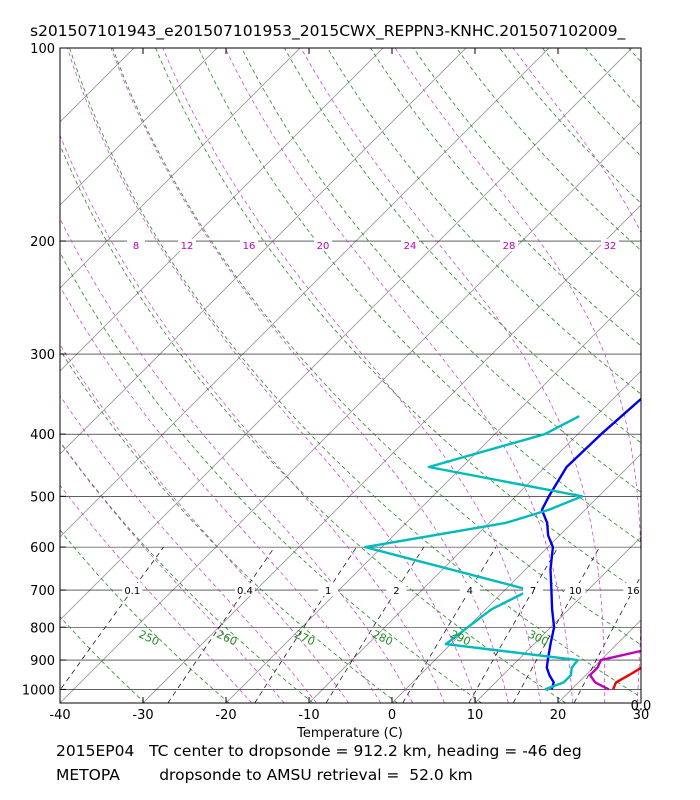 The image size is (700, 800). What do you see at coordinates (475, 715) in the screenshot?
I see `x-tick-label: 10` at bounding box center [475, 715].